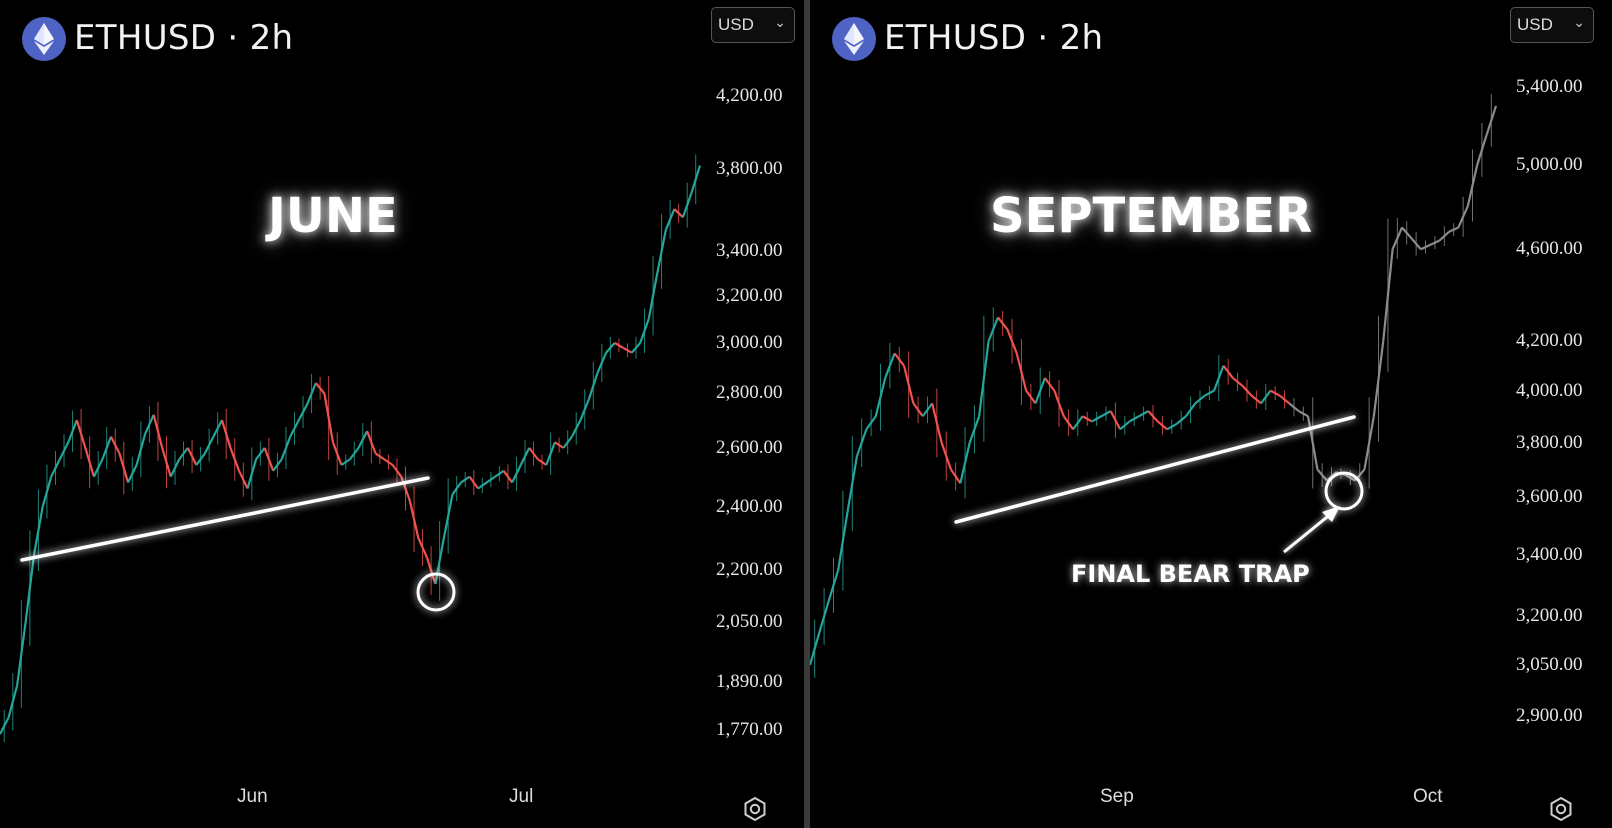 This screenshot has width=1612, height=828. I want to click on arrow-shaft, so click(1308, 532).